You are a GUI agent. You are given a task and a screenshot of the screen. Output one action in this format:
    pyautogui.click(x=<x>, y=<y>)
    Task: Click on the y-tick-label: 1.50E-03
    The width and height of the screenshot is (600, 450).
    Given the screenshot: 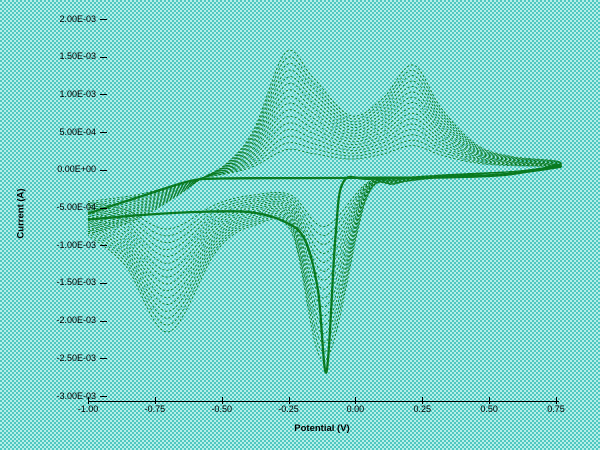 What is the action you would take?
    pyautogui.click(x=77, y=56)
    